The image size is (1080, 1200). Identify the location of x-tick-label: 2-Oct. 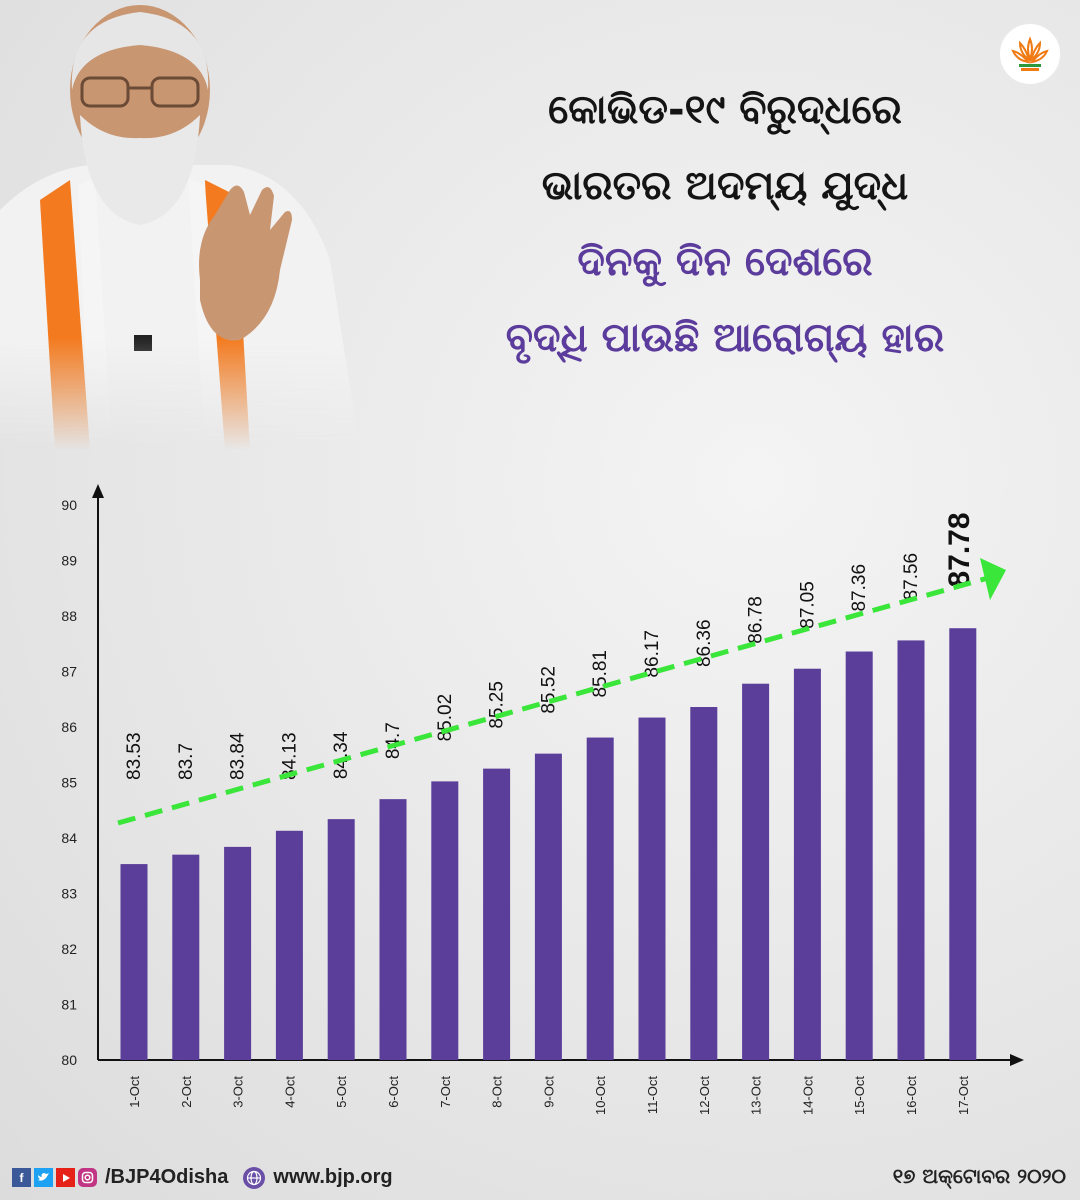
(186, 1092).